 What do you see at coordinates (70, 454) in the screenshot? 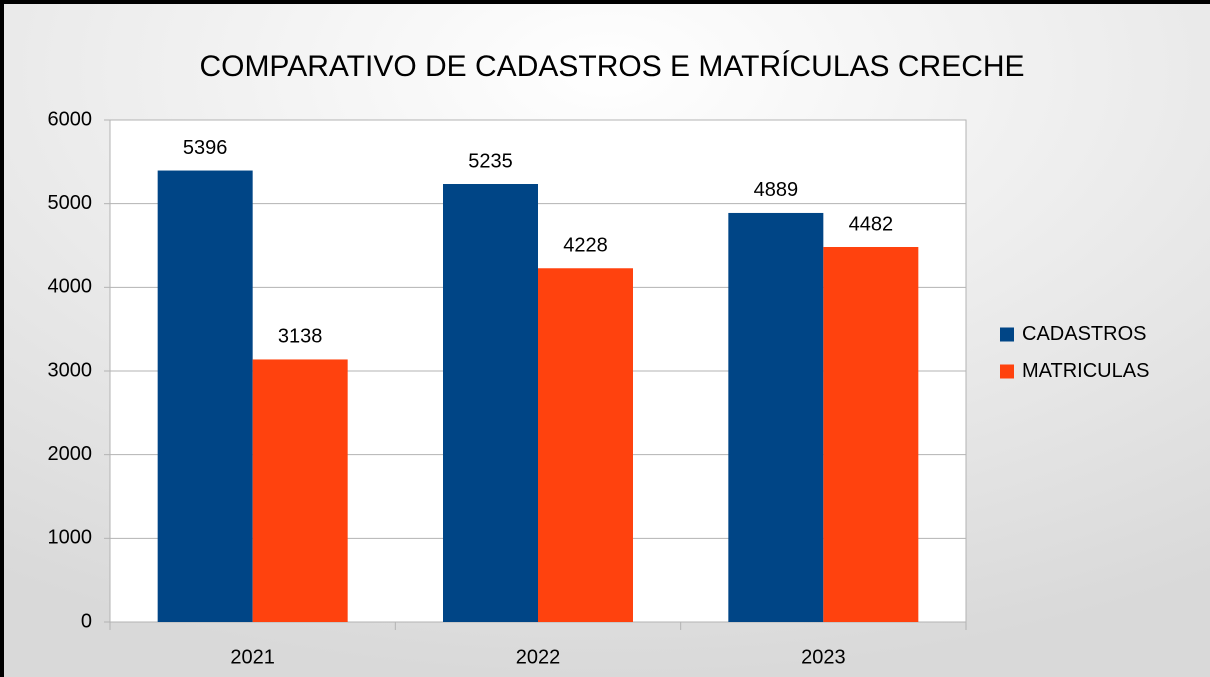
I see `y-tick-label: 2000` at bounding box center [70, 454].